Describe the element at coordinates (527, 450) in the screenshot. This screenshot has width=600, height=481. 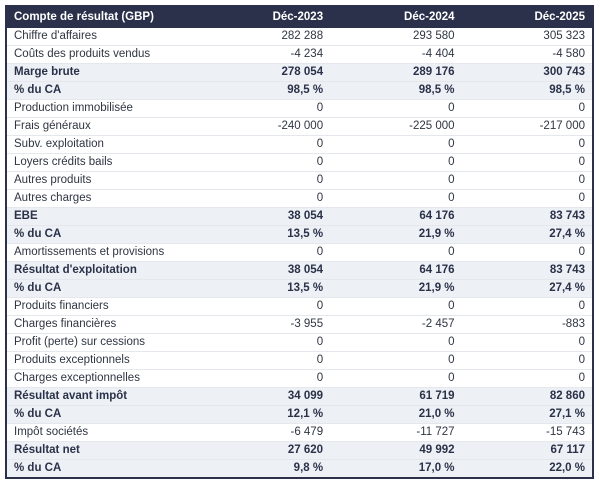
I see `row-value: 67 117` at that location.